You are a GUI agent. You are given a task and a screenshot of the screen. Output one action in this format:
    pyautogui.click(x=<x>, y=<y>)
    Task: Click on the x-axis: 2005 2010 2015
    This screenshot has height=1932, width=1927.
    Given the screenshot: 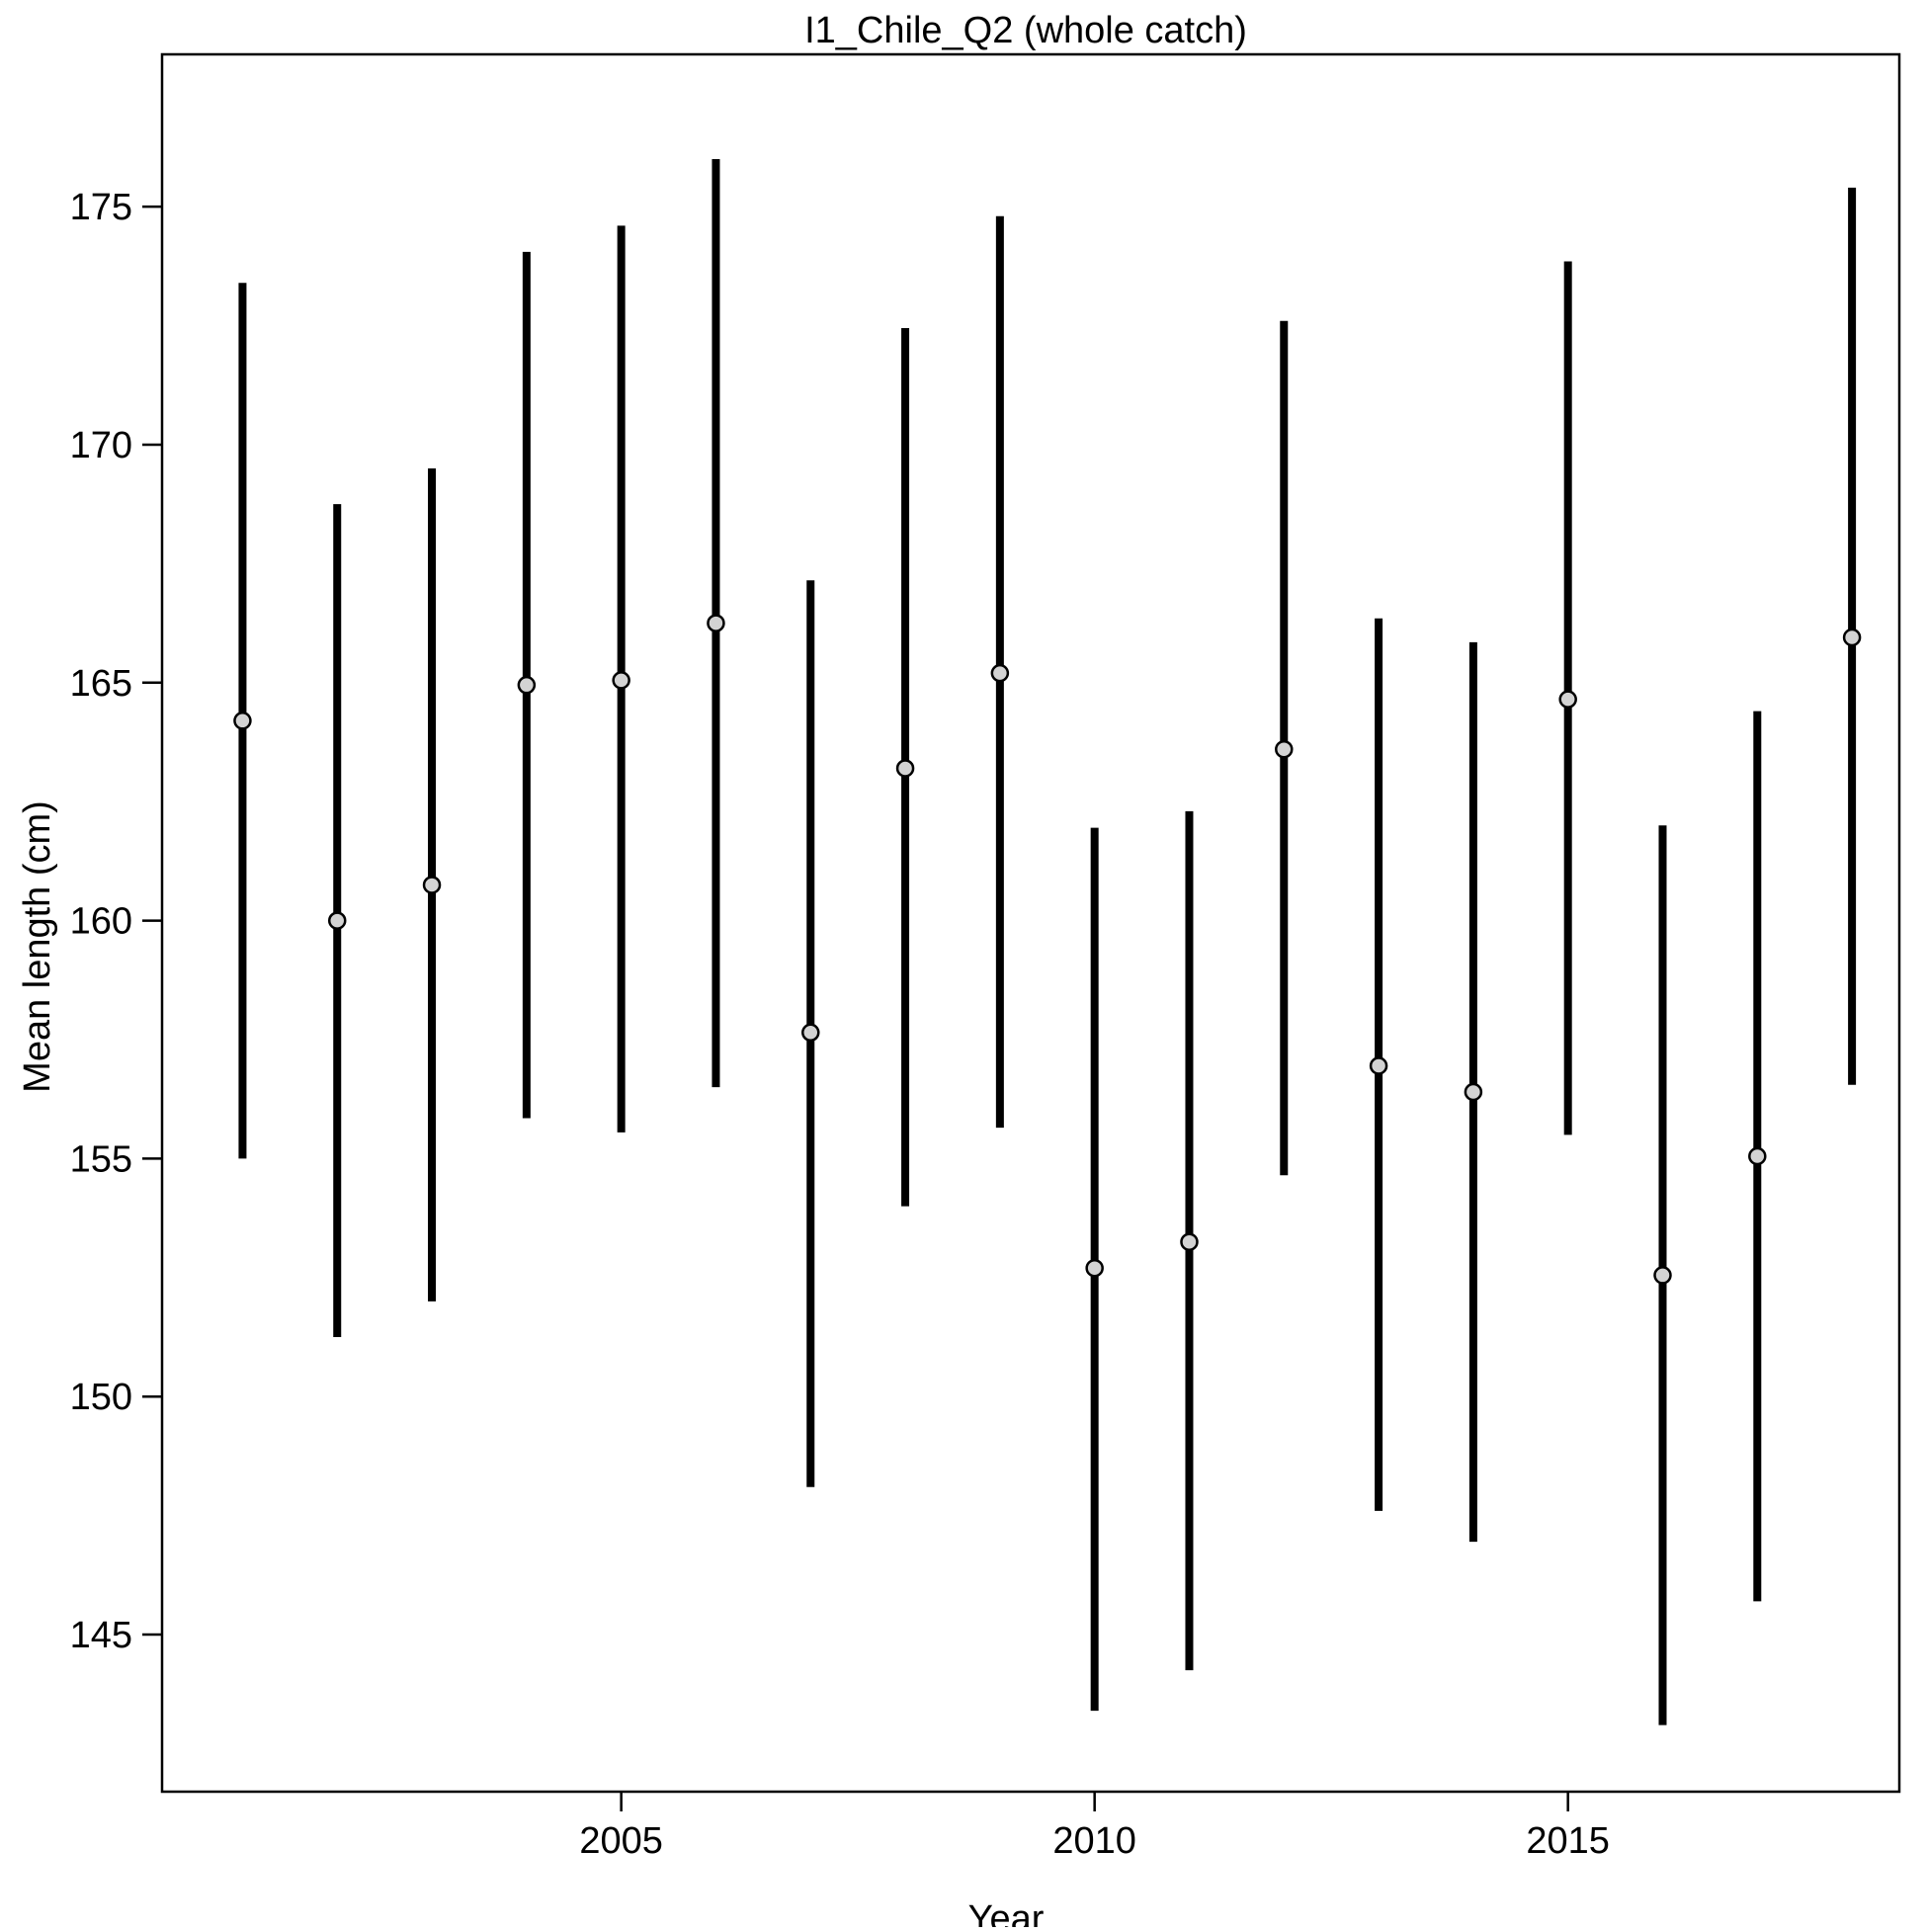 What is the action you would take?
    pyautogui.click(x=1094, y=1827)
    